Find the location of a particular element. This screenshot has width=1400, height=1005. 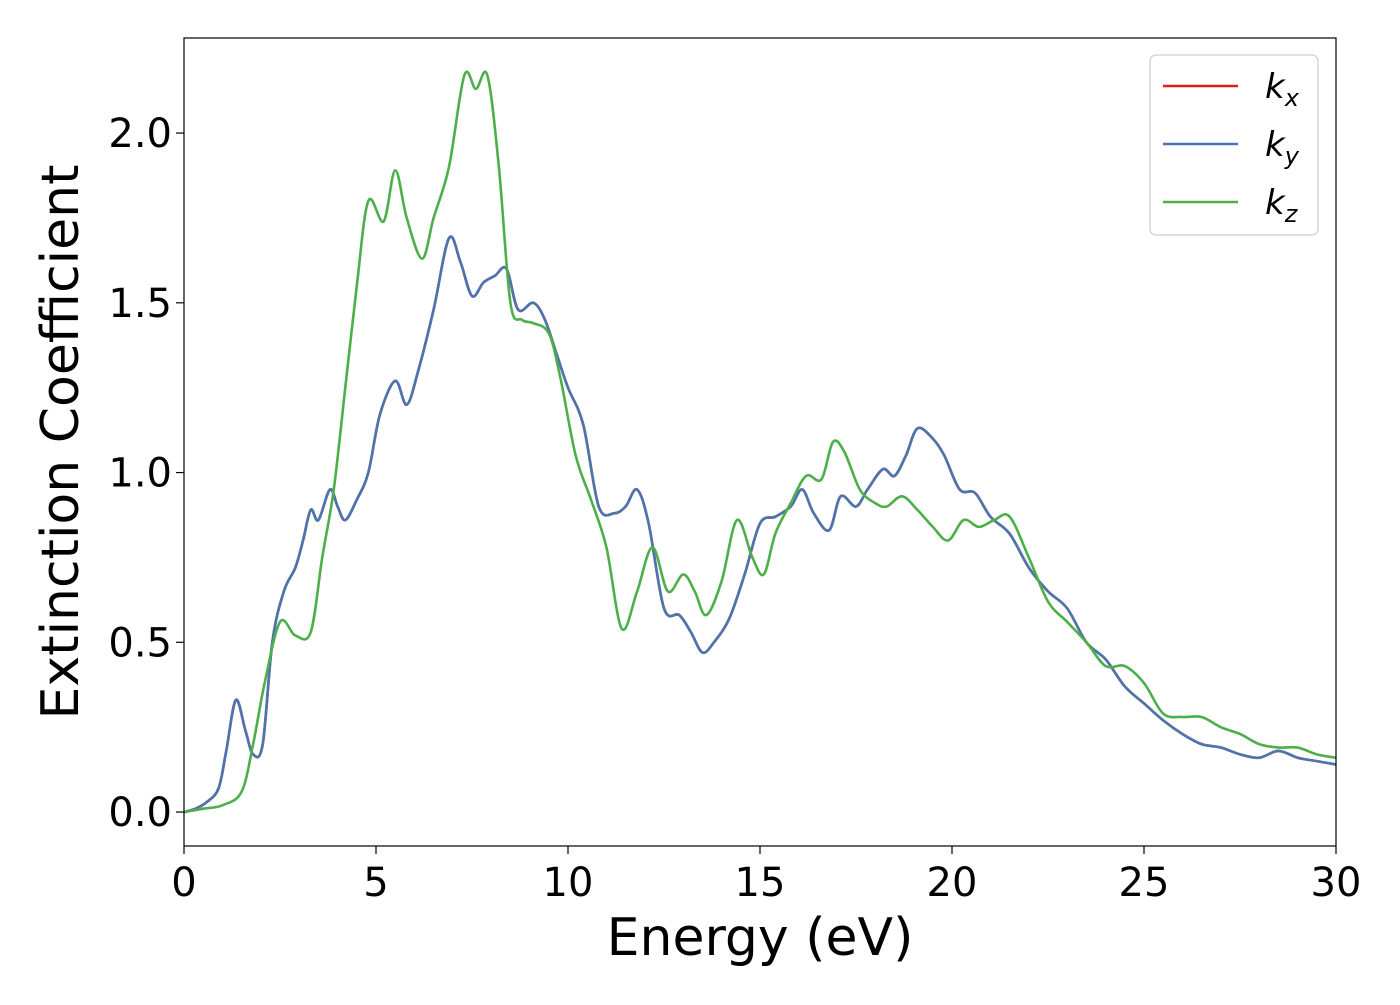

x-tick-label: 5 is located at coordinates (375, 883).